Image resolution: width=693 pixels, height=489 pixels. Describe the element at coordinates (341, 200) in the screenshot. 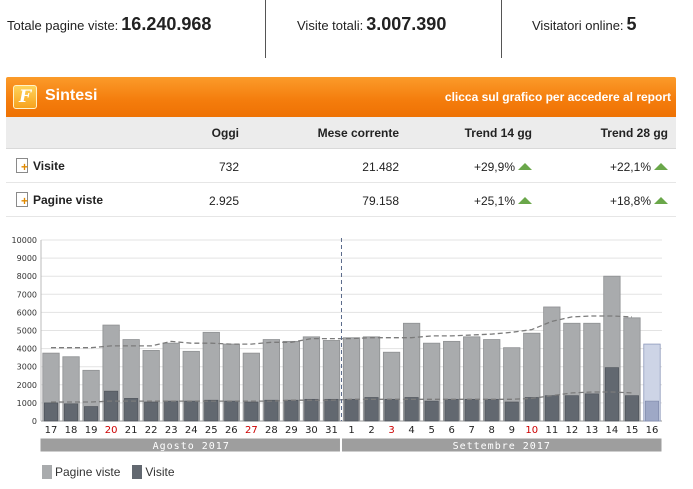

I see `table-row: Pagine viste 2.925 79.158 +25,1% +18,8%` at that location.